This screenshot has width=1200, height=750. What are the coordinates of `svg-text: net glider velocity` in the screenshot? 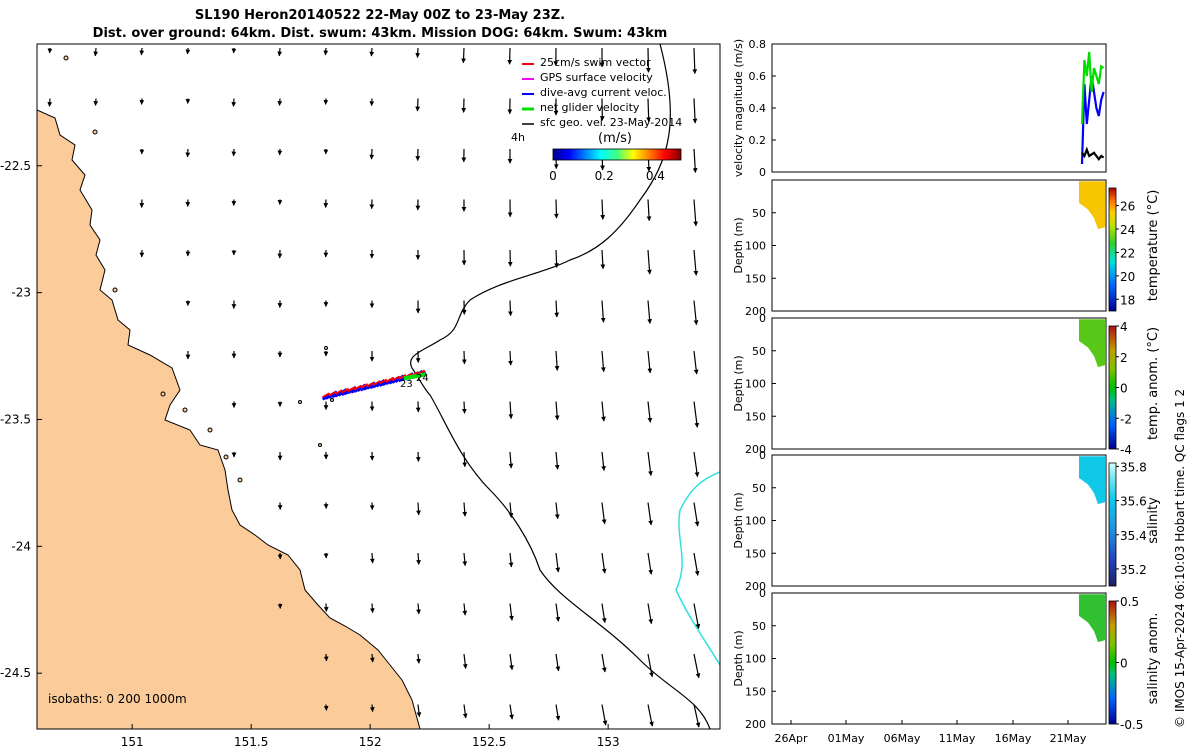 It's located at (590, 107).